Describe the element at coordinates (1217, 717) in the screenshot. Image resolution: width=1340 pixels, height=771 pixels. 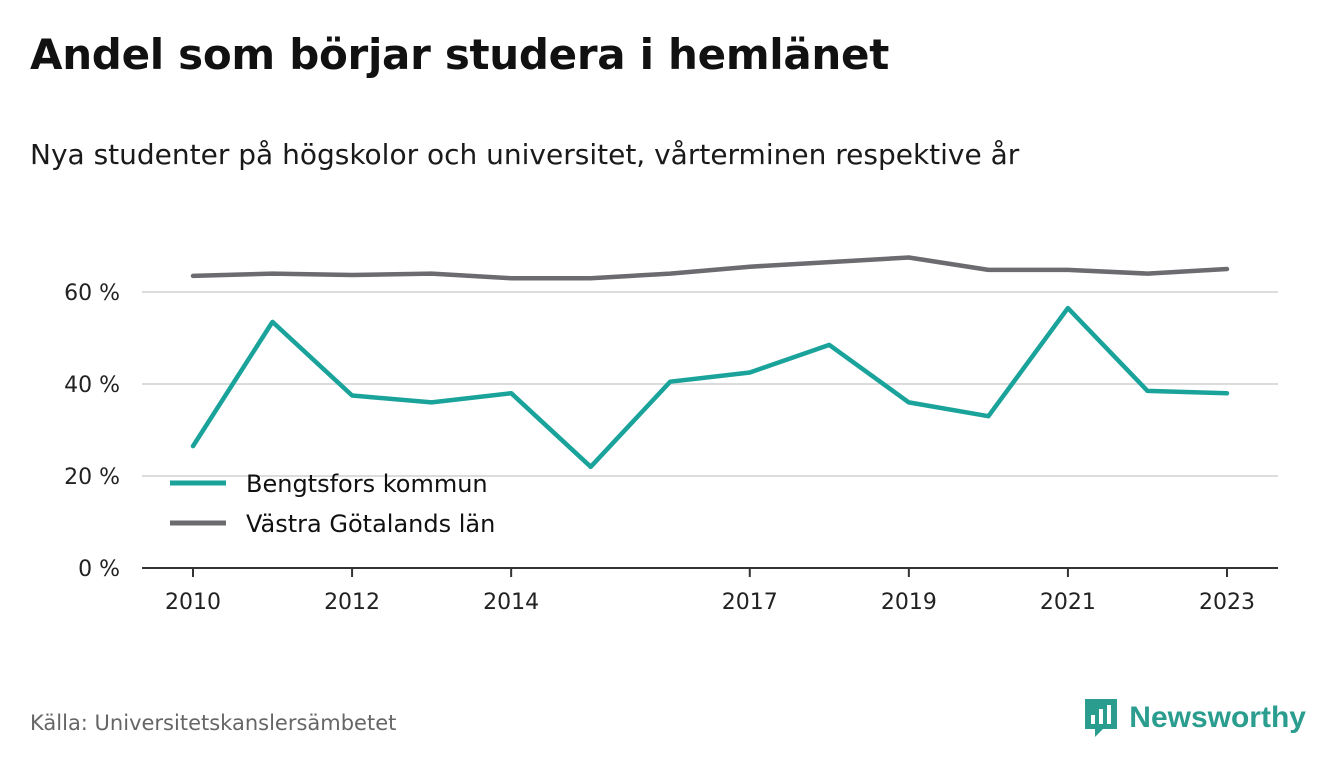
I see `brand-name: Newsworthy` at that location.